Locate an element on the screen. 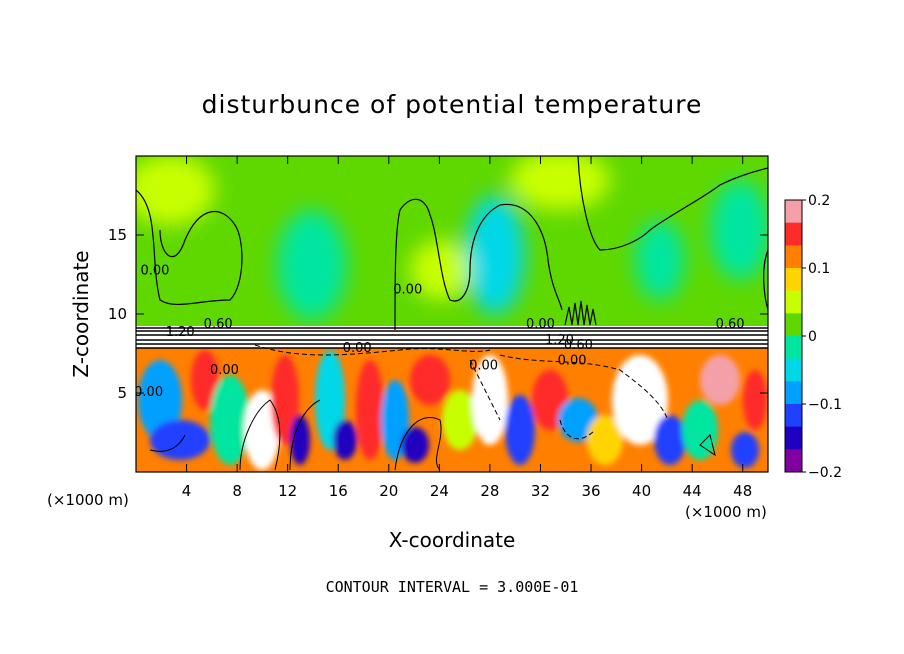 The image size is (904, 654). x-tick-label: 44 is located at coordinates (692, 491).